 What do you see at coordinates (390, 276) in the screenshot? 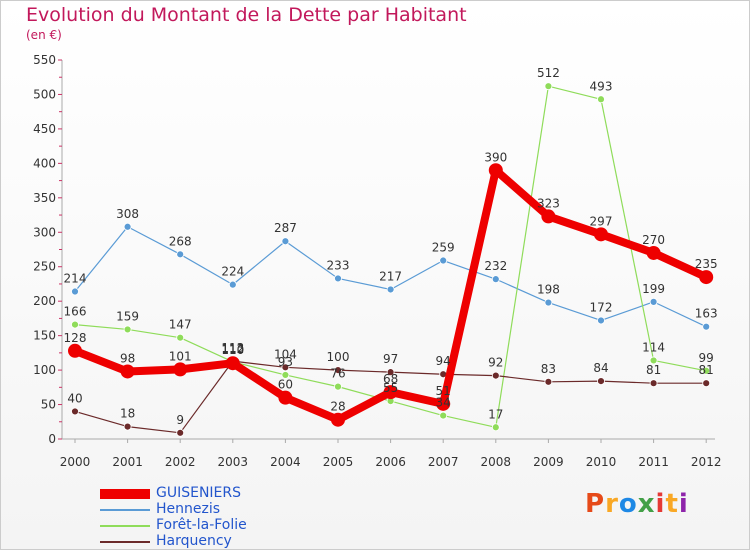
I see `data-label: 217` at bounding box center [390, 276].